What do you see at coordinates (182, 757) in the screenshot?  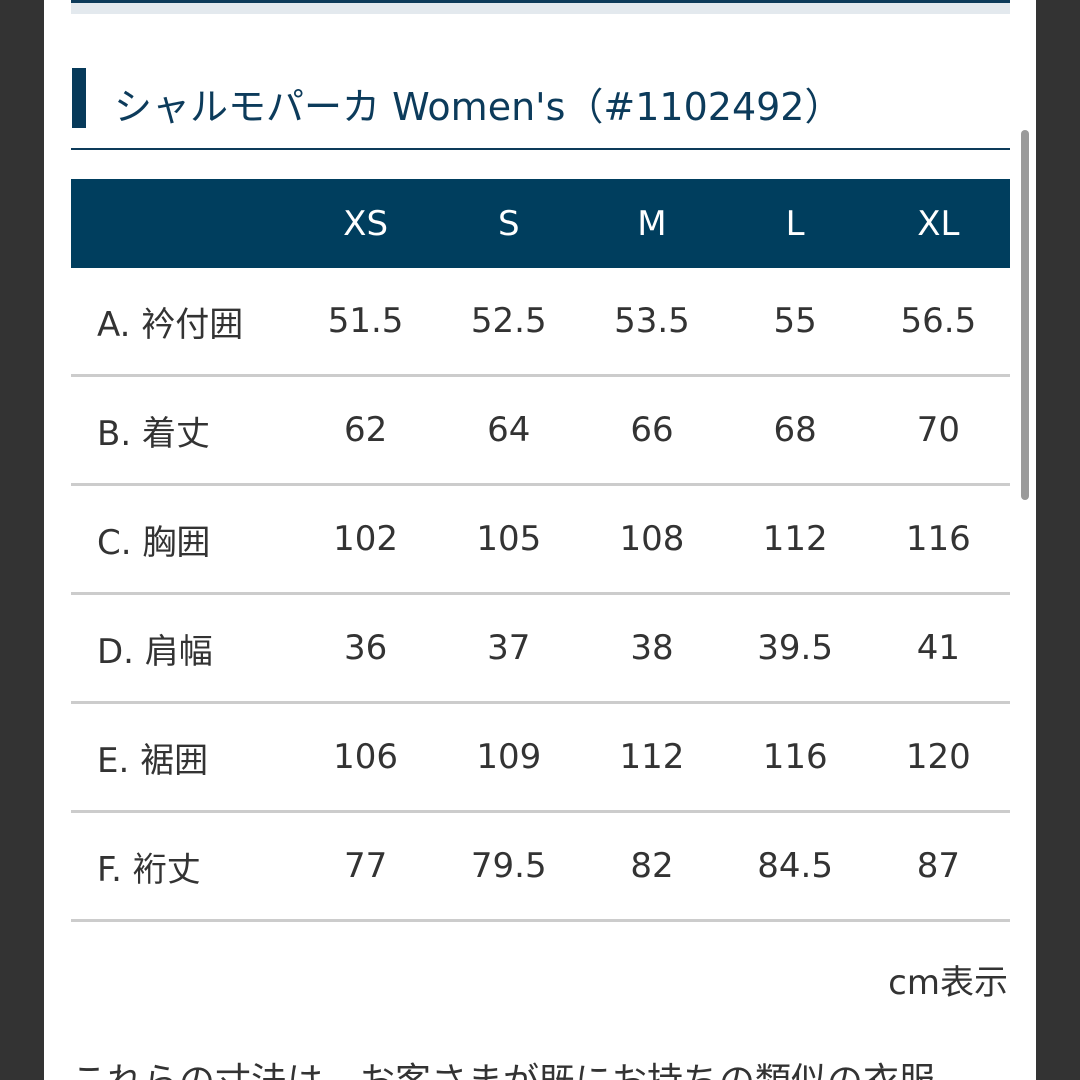 I see `row-label: E. 裾囲` at bounding box center [182, 757].